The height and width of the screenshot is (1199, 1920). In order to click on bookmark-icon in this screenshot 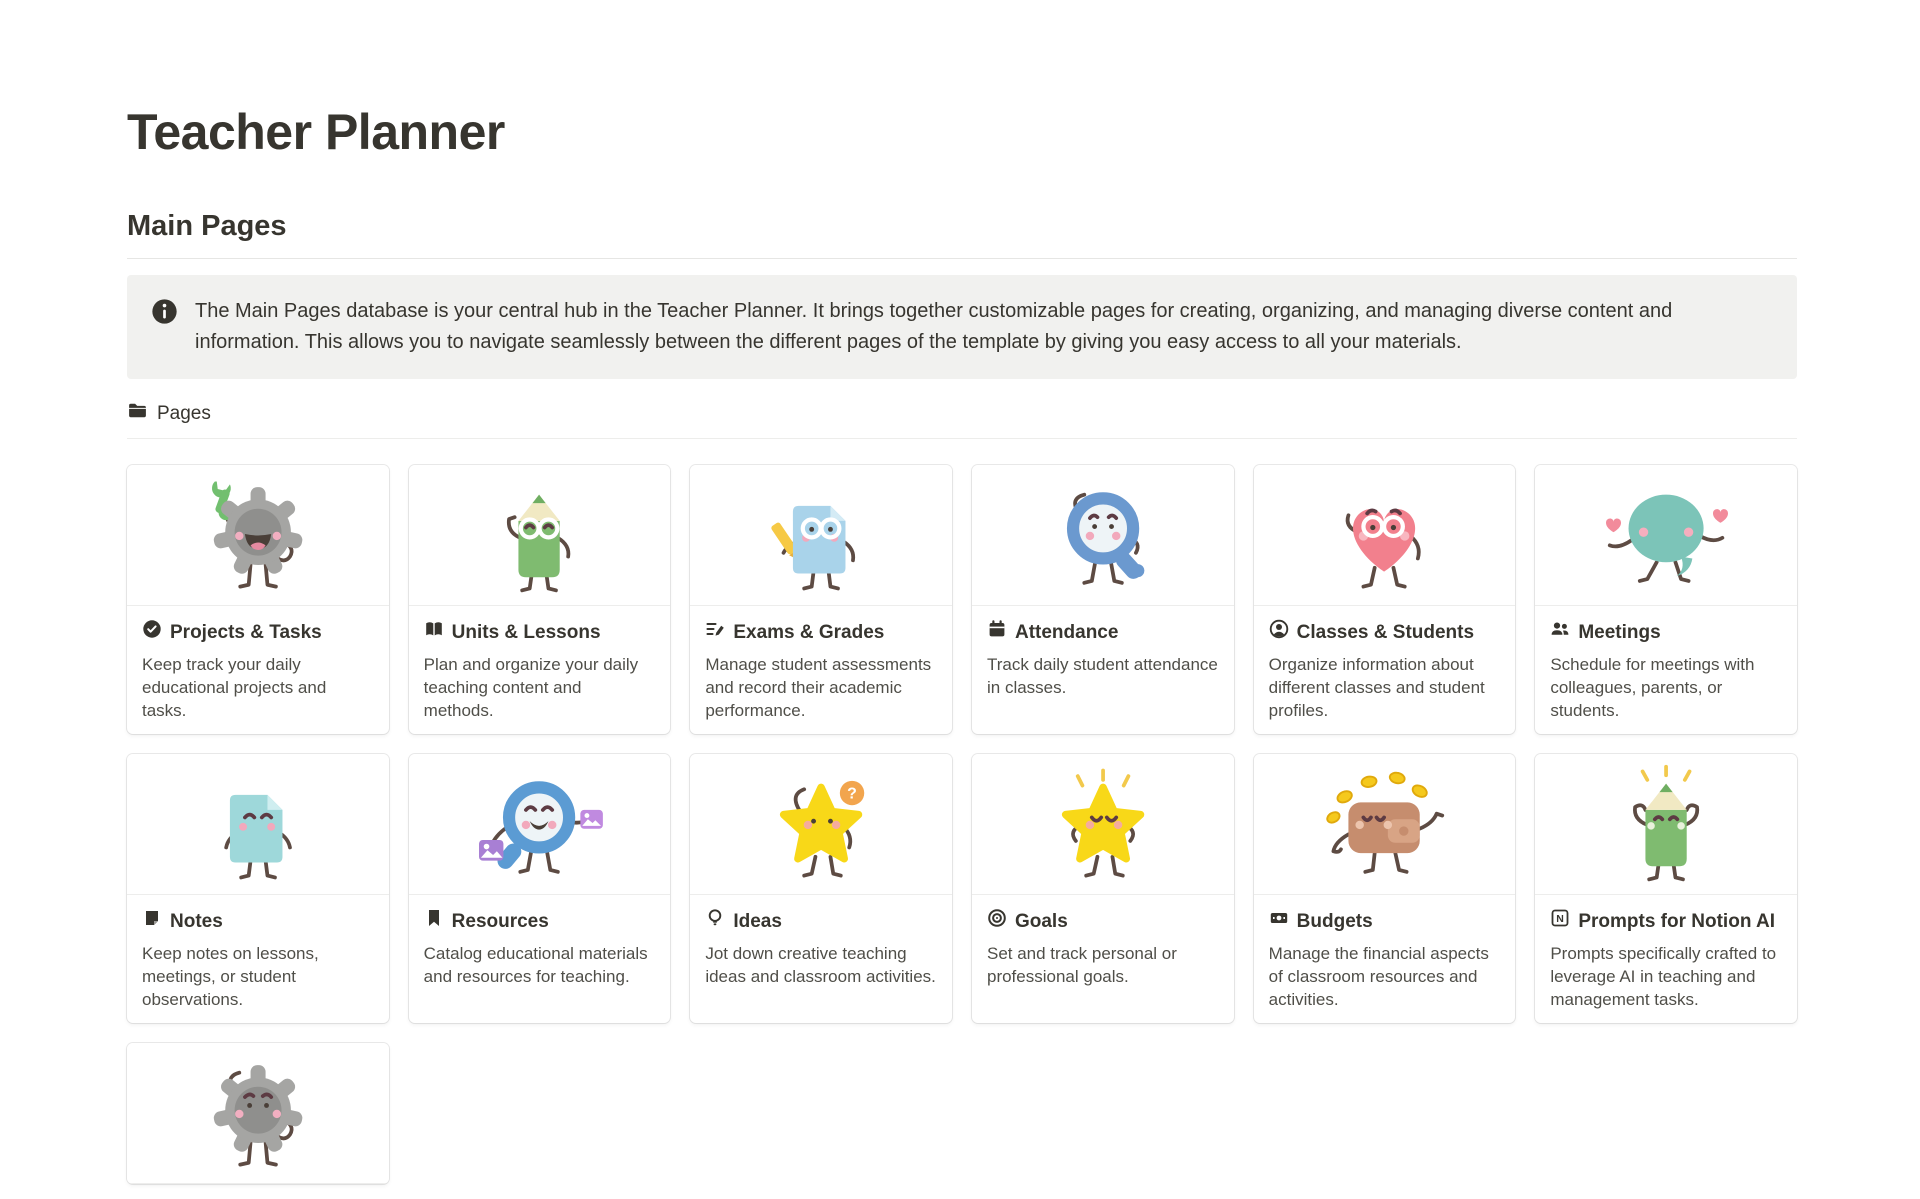, I will do `click(434, 921)`.